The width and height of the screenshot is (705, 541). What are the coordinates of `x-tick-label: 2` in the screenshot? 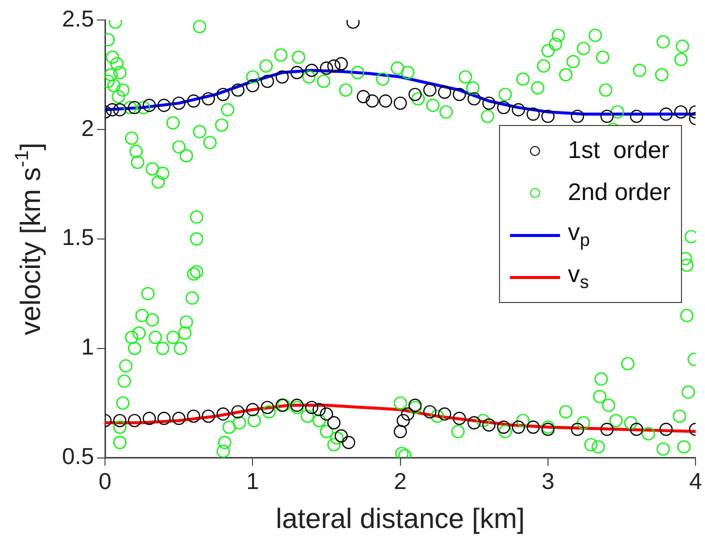 It's located at (400, 481).